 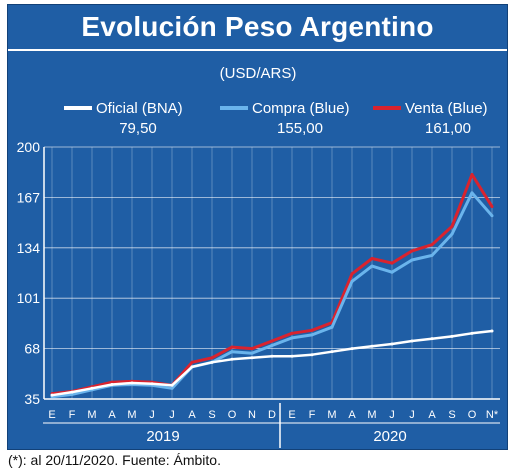 I want to click on x-month-label: N*, so click(x=492, y=415).